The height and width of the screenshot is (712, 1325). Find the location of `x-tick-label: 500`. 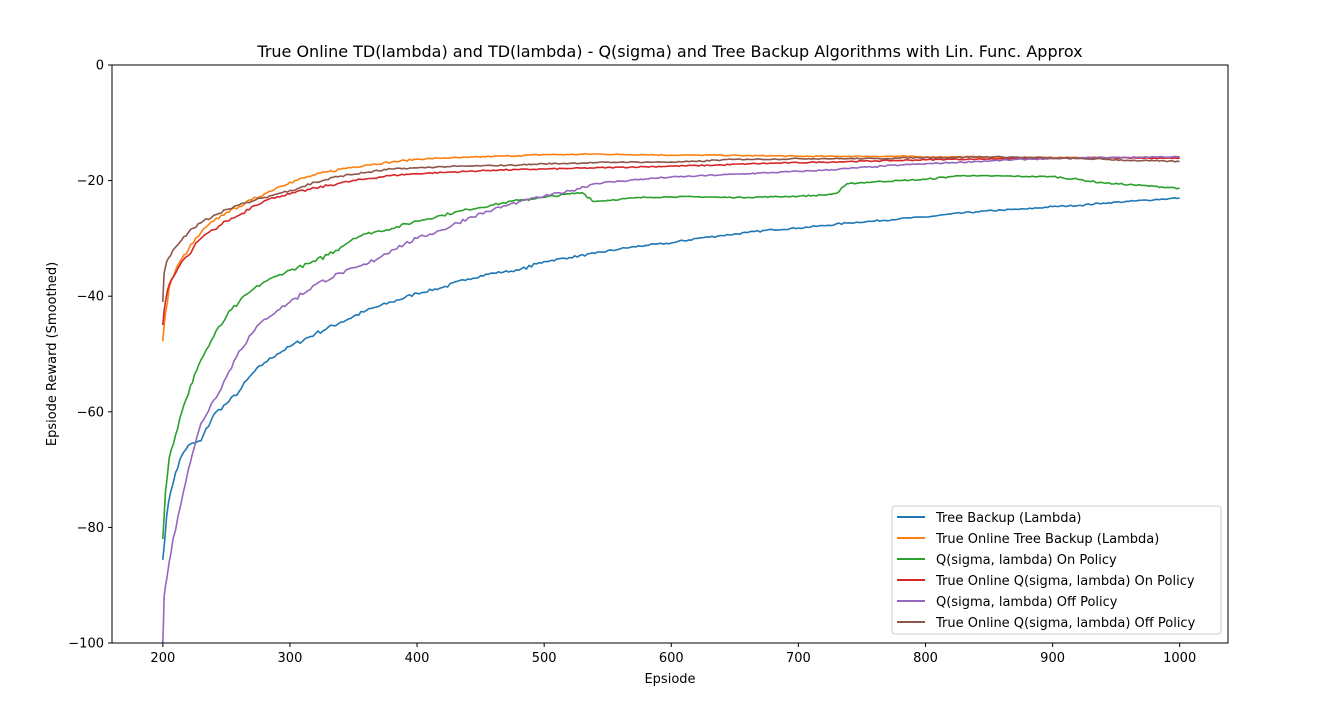

x-tick-label: 500 is located at coordinates (544, 658).